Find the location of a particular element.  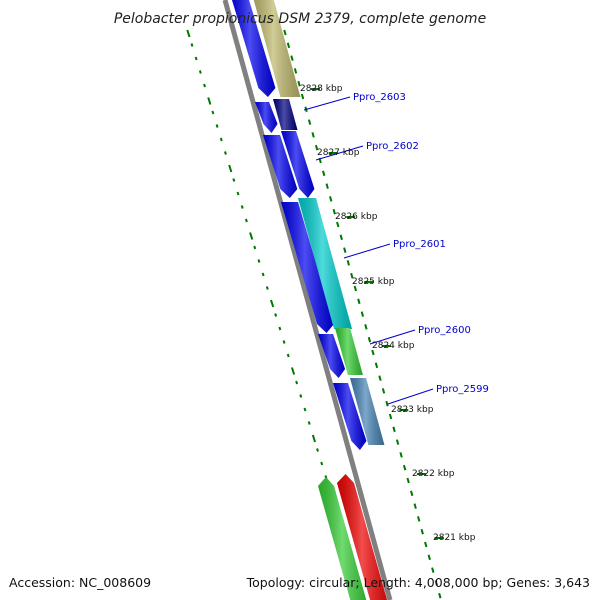

label-leader-lines is located at coordinates (368, 250).